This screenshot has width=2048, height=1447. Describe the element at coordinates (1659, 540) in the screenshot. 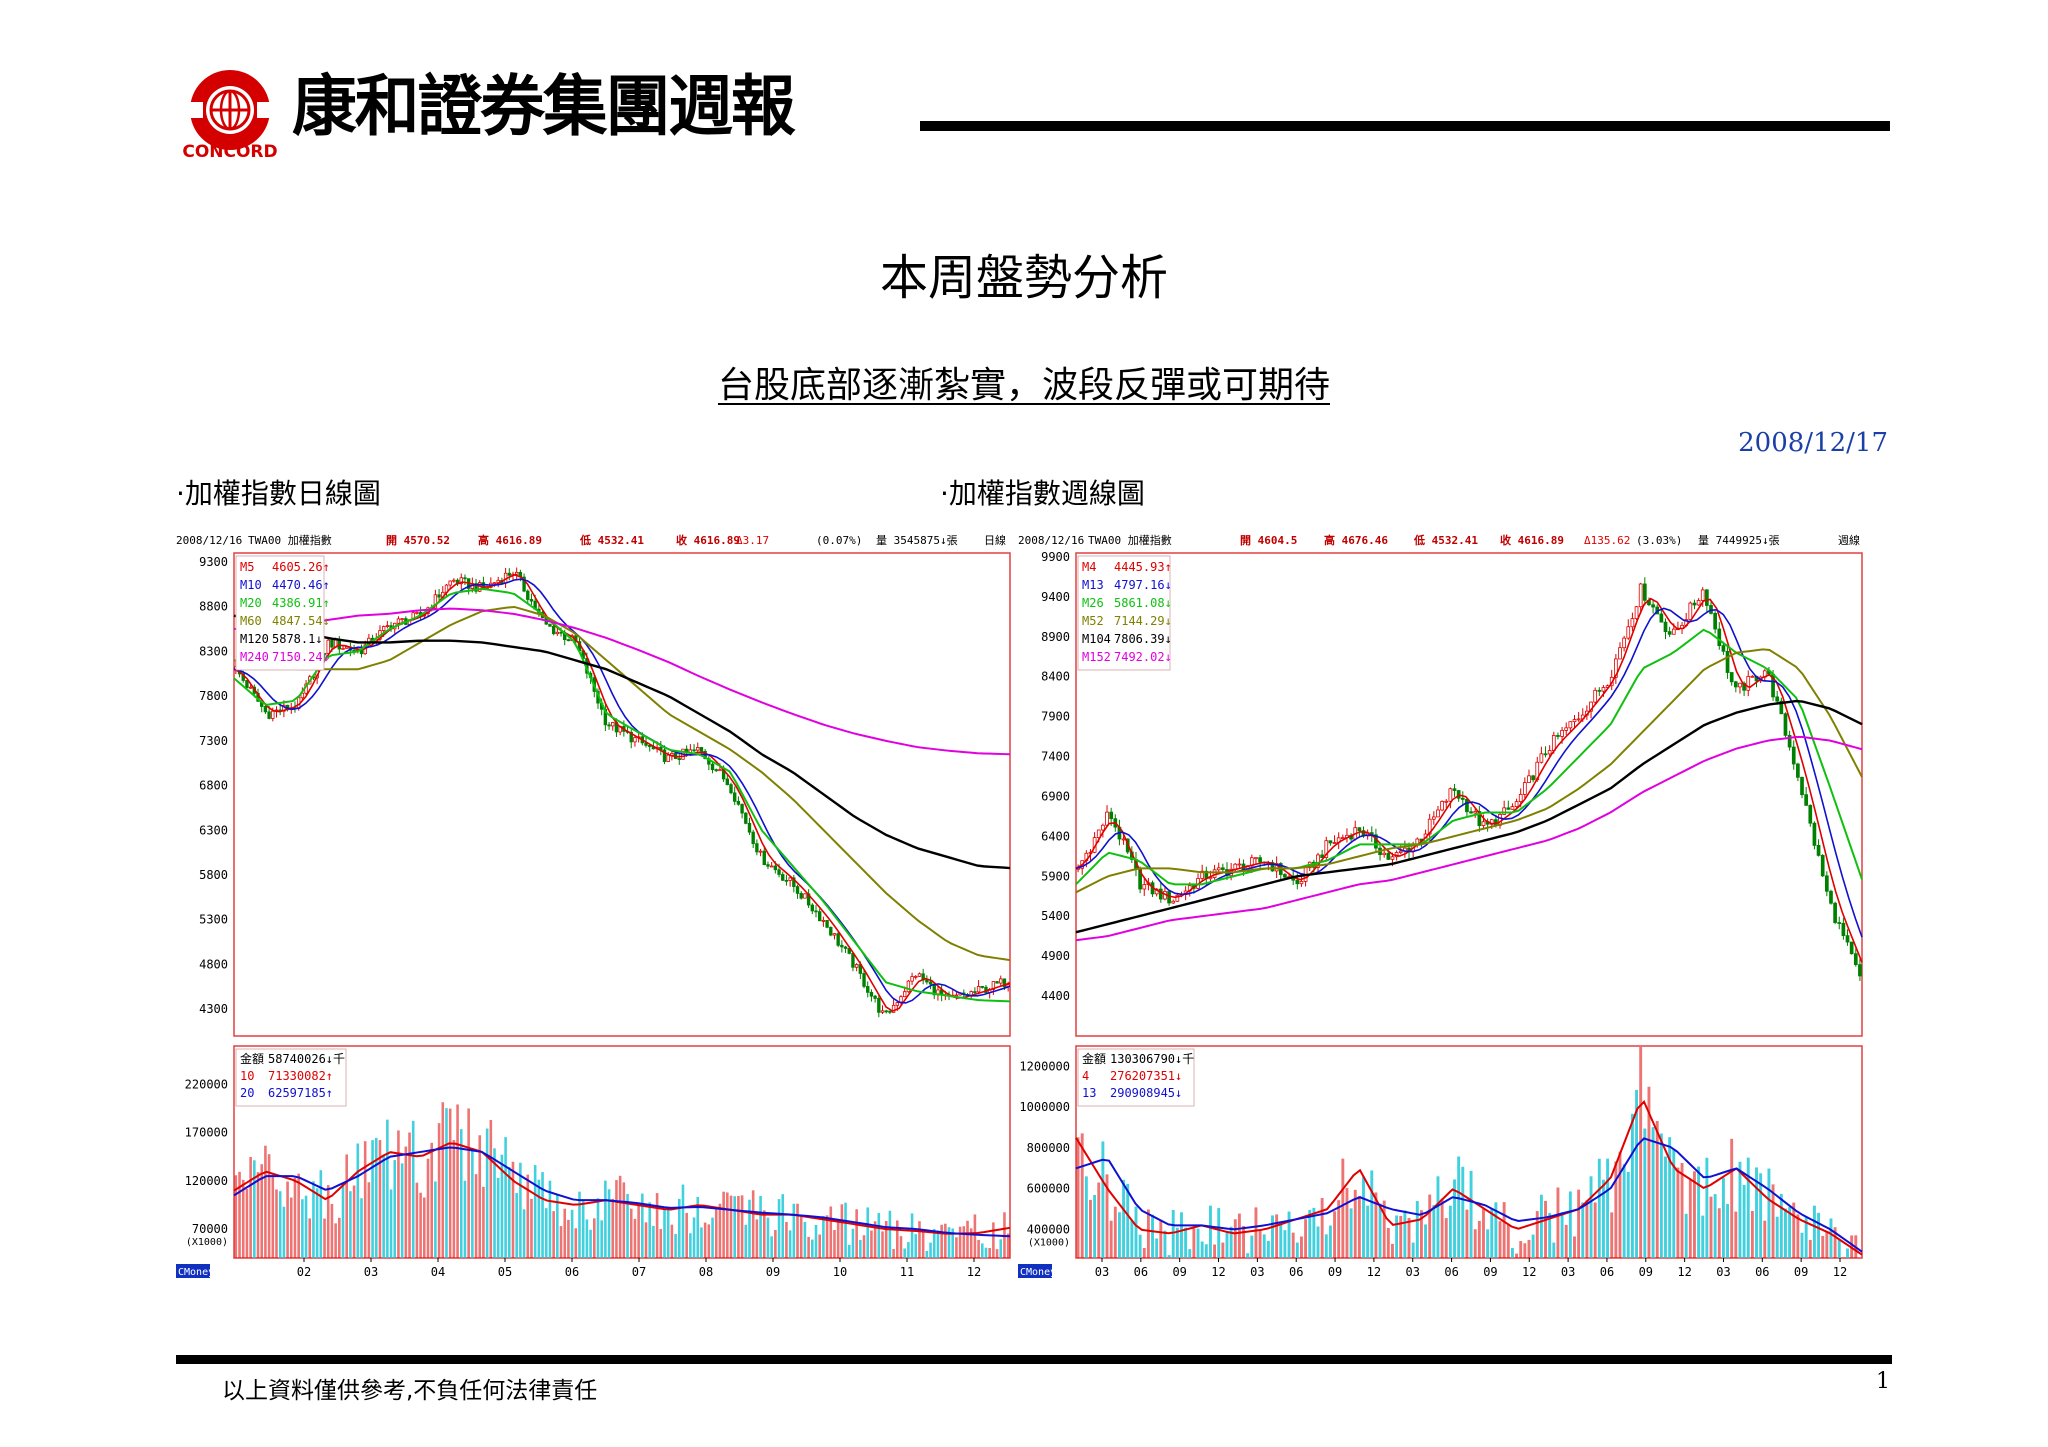

I see `header-change-pct: (3.03%)` at that location.